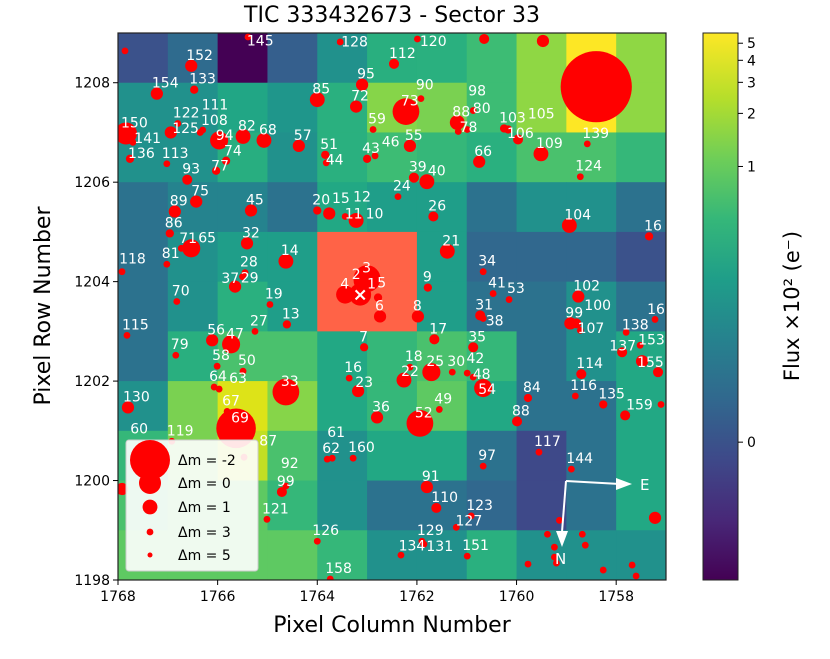  I want to click on star-label: 78, so click(469, 128).